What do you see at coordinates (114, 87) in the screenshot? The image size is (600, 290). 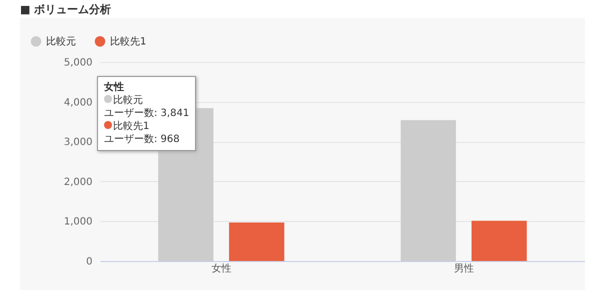 I see `annotation: 女性` at bounding box center [114, 87].